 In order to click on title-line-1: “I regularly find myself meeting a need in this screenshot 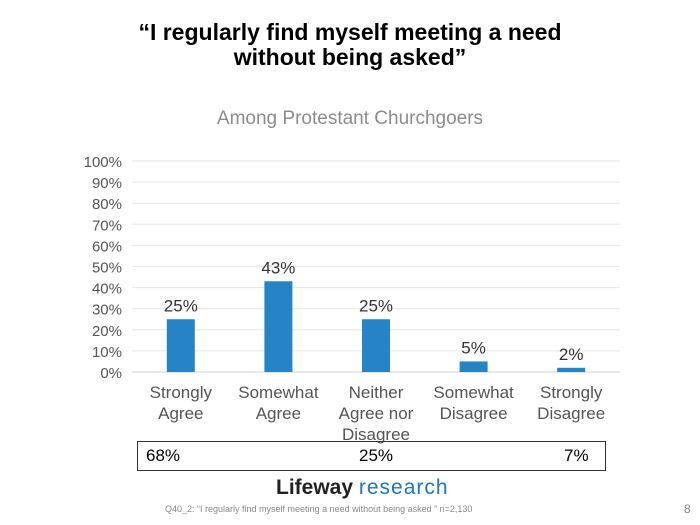, I will do `click(350, 32)`.